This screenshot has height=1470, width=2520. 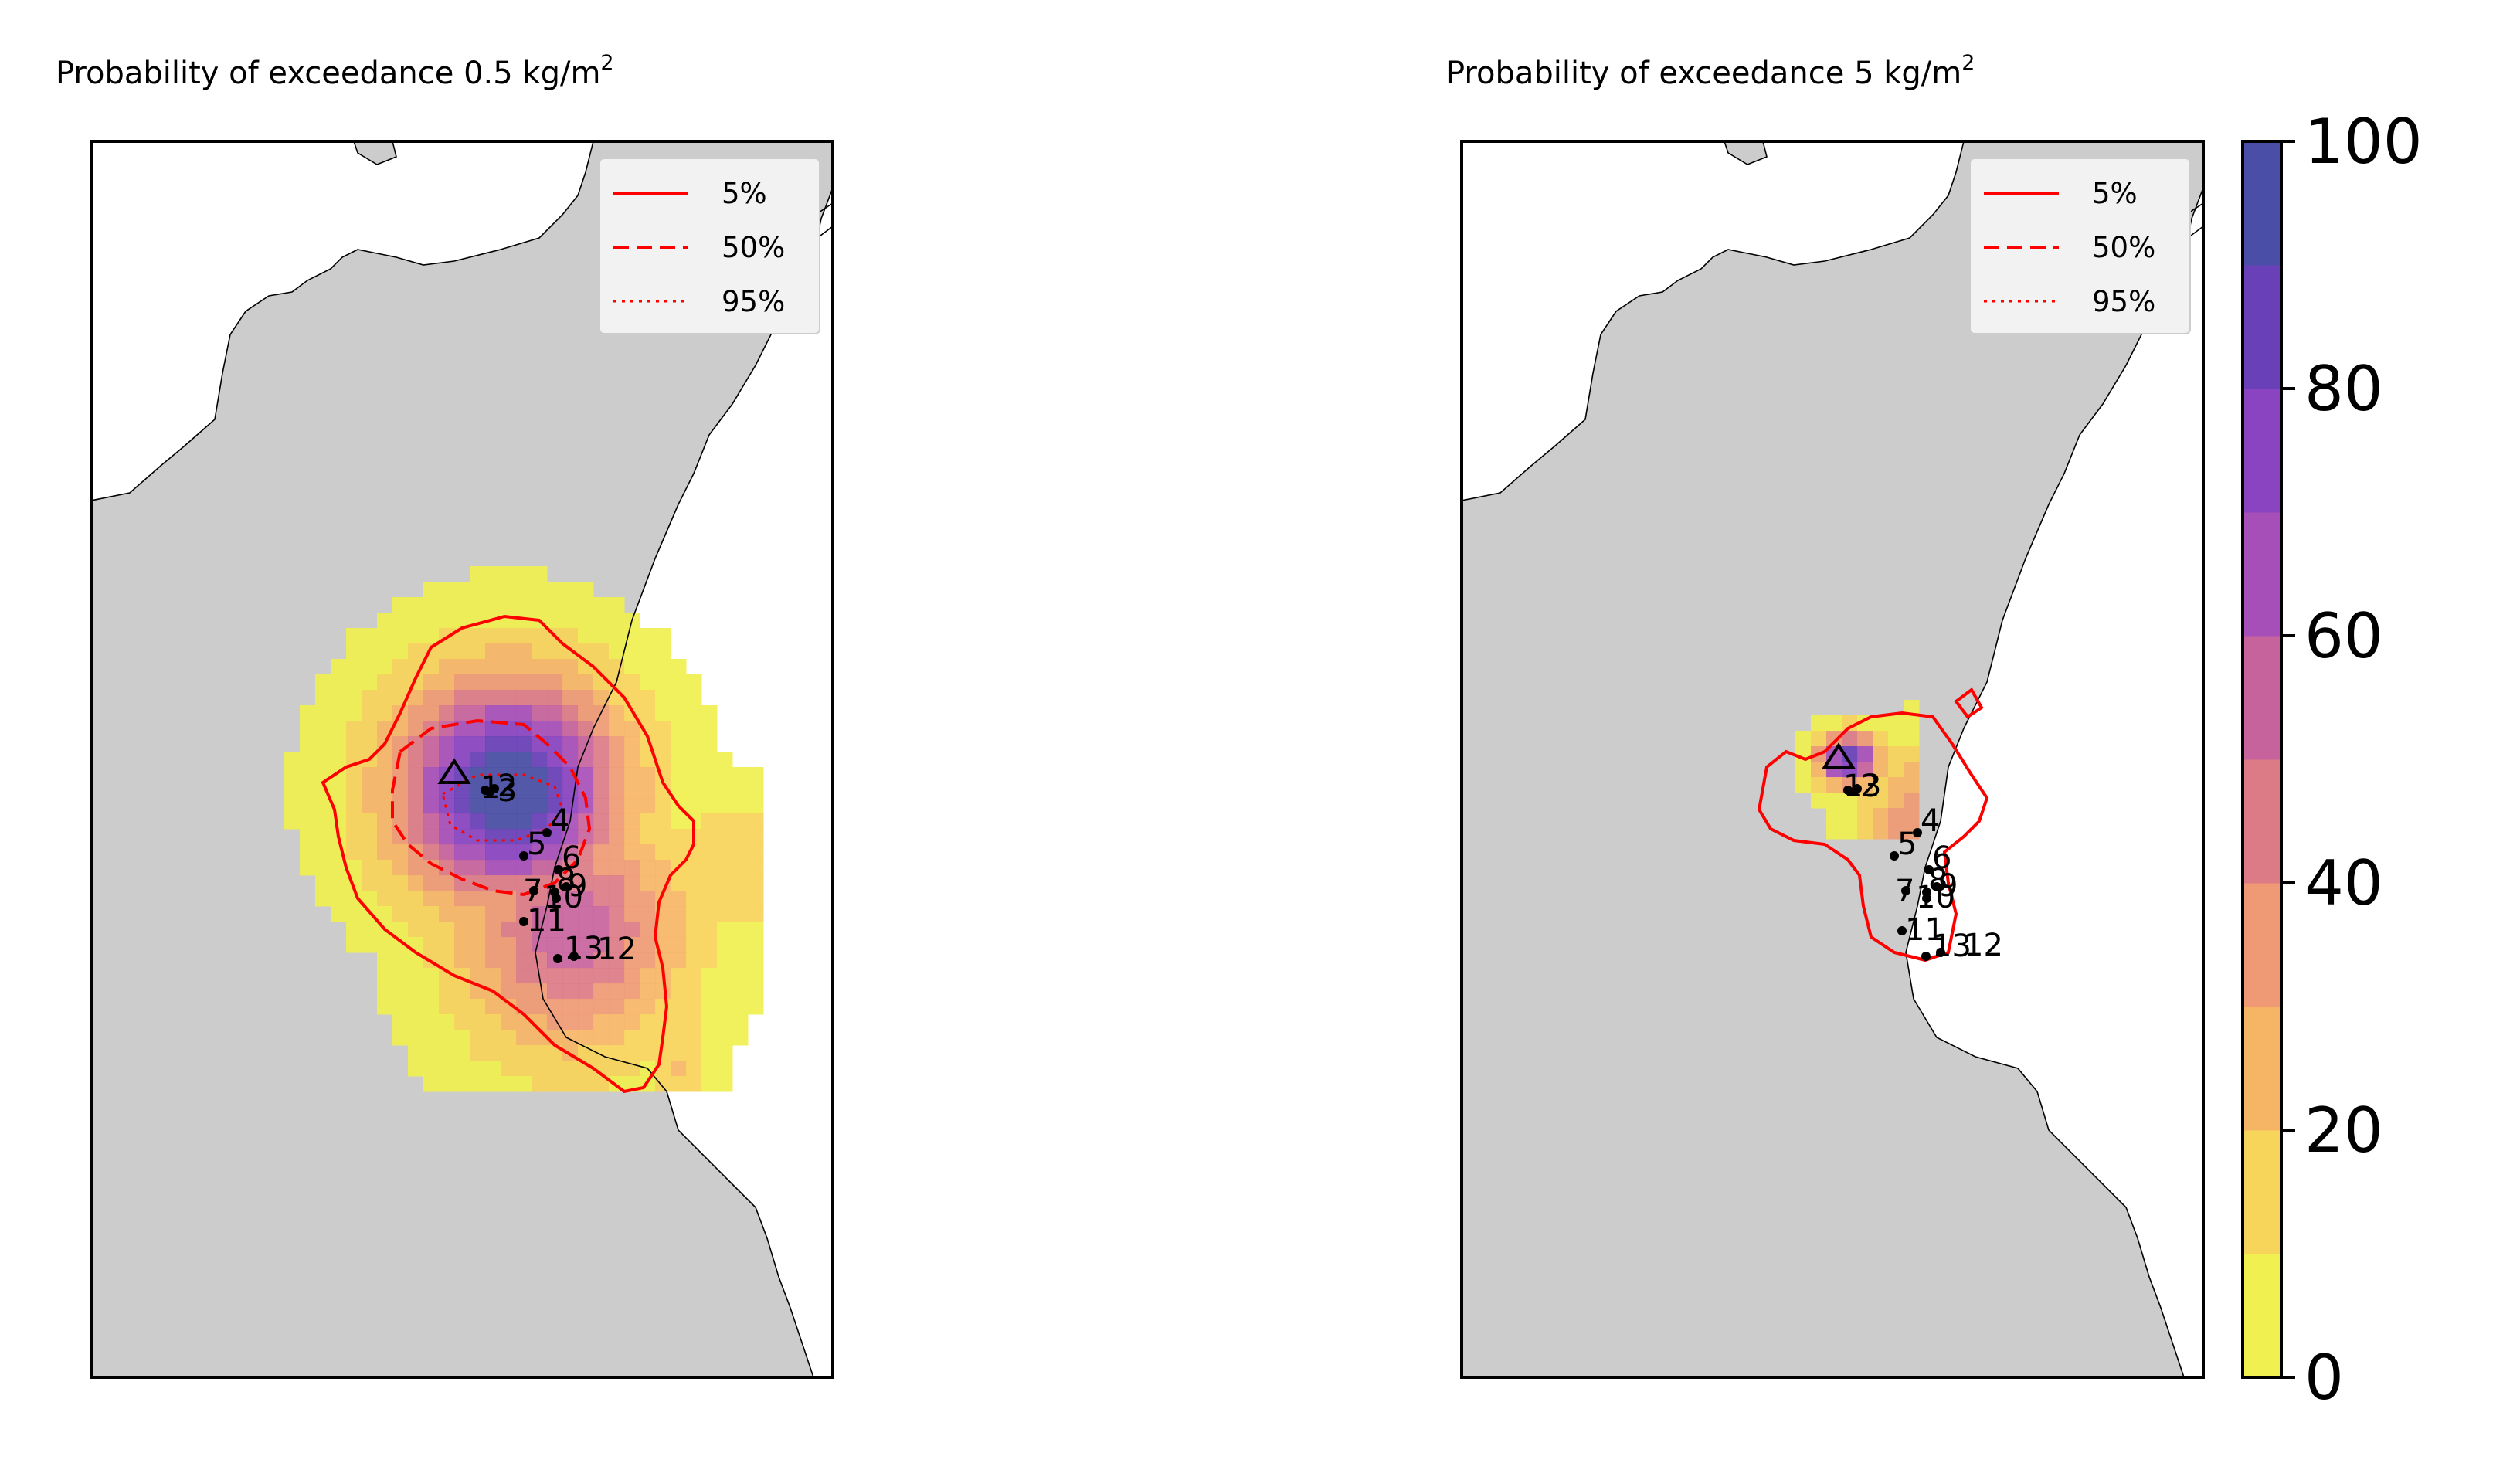 What do you see at coordinates (607, 63) in the screenshot?
I see `left-title-sup: 2` at bounding box center [607, 63].